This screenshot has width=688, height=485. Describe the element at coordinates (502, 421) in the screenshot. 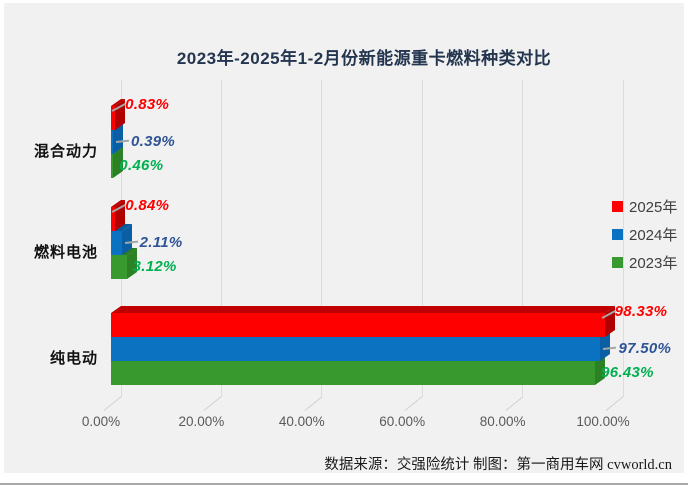

I see `x-axis-tick-label: 80.00%` at that location.